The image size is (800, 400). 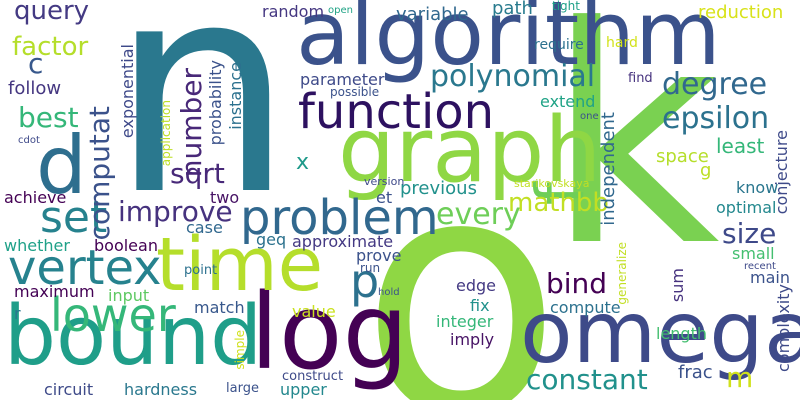 What do you see at coordinates (329, 332) in the screenshot?
I see `word-log: log` at bounding box center [329, 332].